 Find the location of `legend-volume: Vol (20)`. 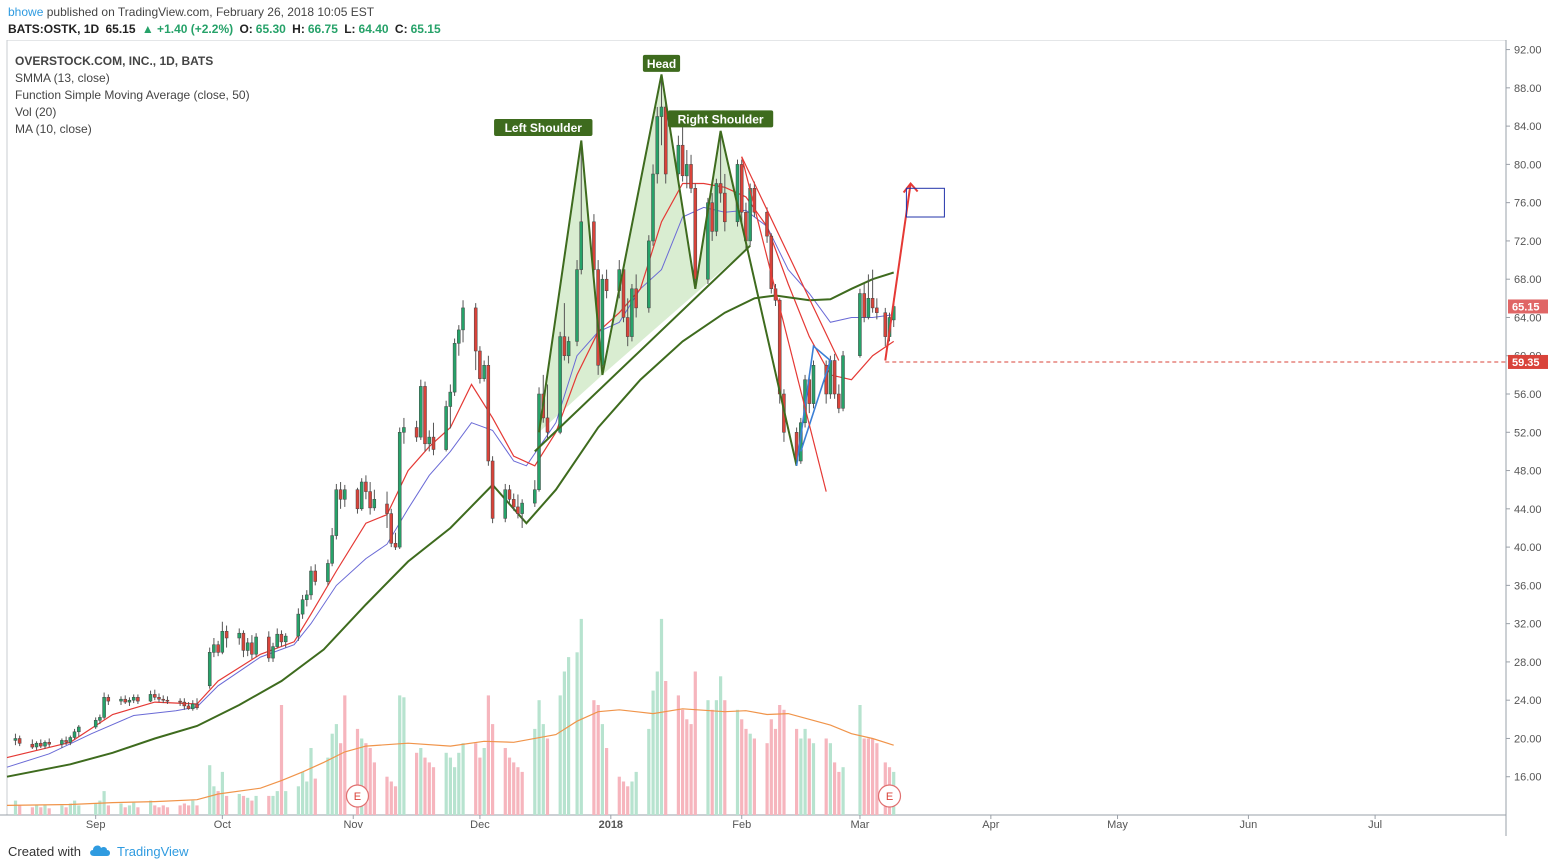

legend-volume: Vol (20) is located at coordinates (36, 112).